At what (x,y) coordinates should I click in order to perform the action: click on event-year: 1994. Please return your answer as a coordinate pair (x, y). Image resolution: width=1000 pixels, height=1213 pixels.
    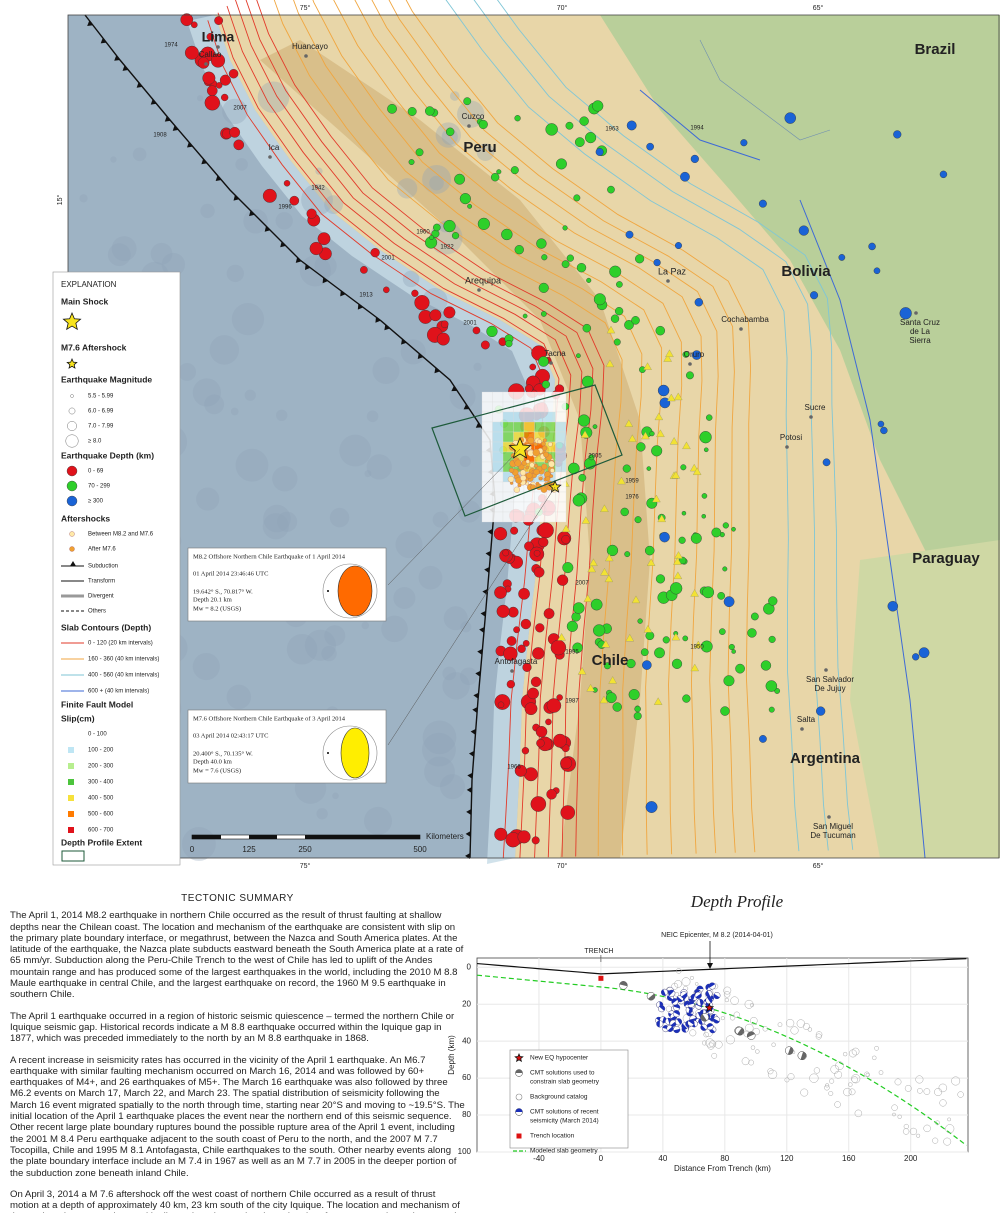
    Looking at the image, I should click on (697, 129).